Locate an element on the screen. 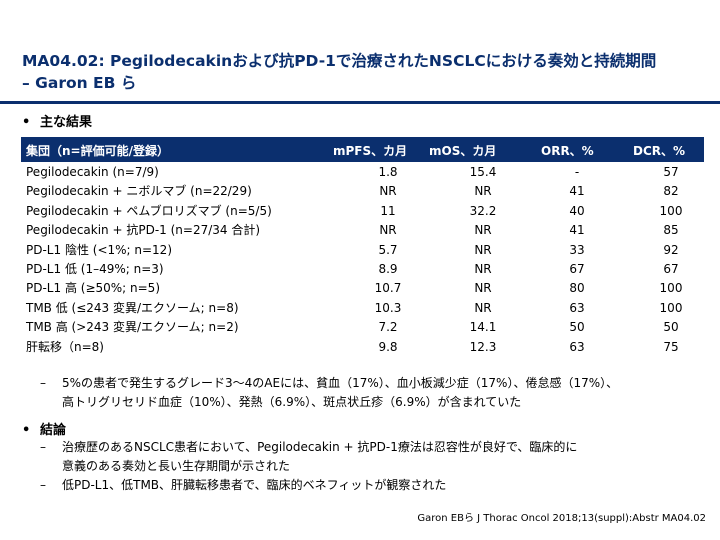 This screenshot has width=720, height=540. conclusion-item-2: – 低PD-L1、低TMB、肝臓転移患者で、臨床的ベネフィットが観察された is located at coordinates (375, 485).